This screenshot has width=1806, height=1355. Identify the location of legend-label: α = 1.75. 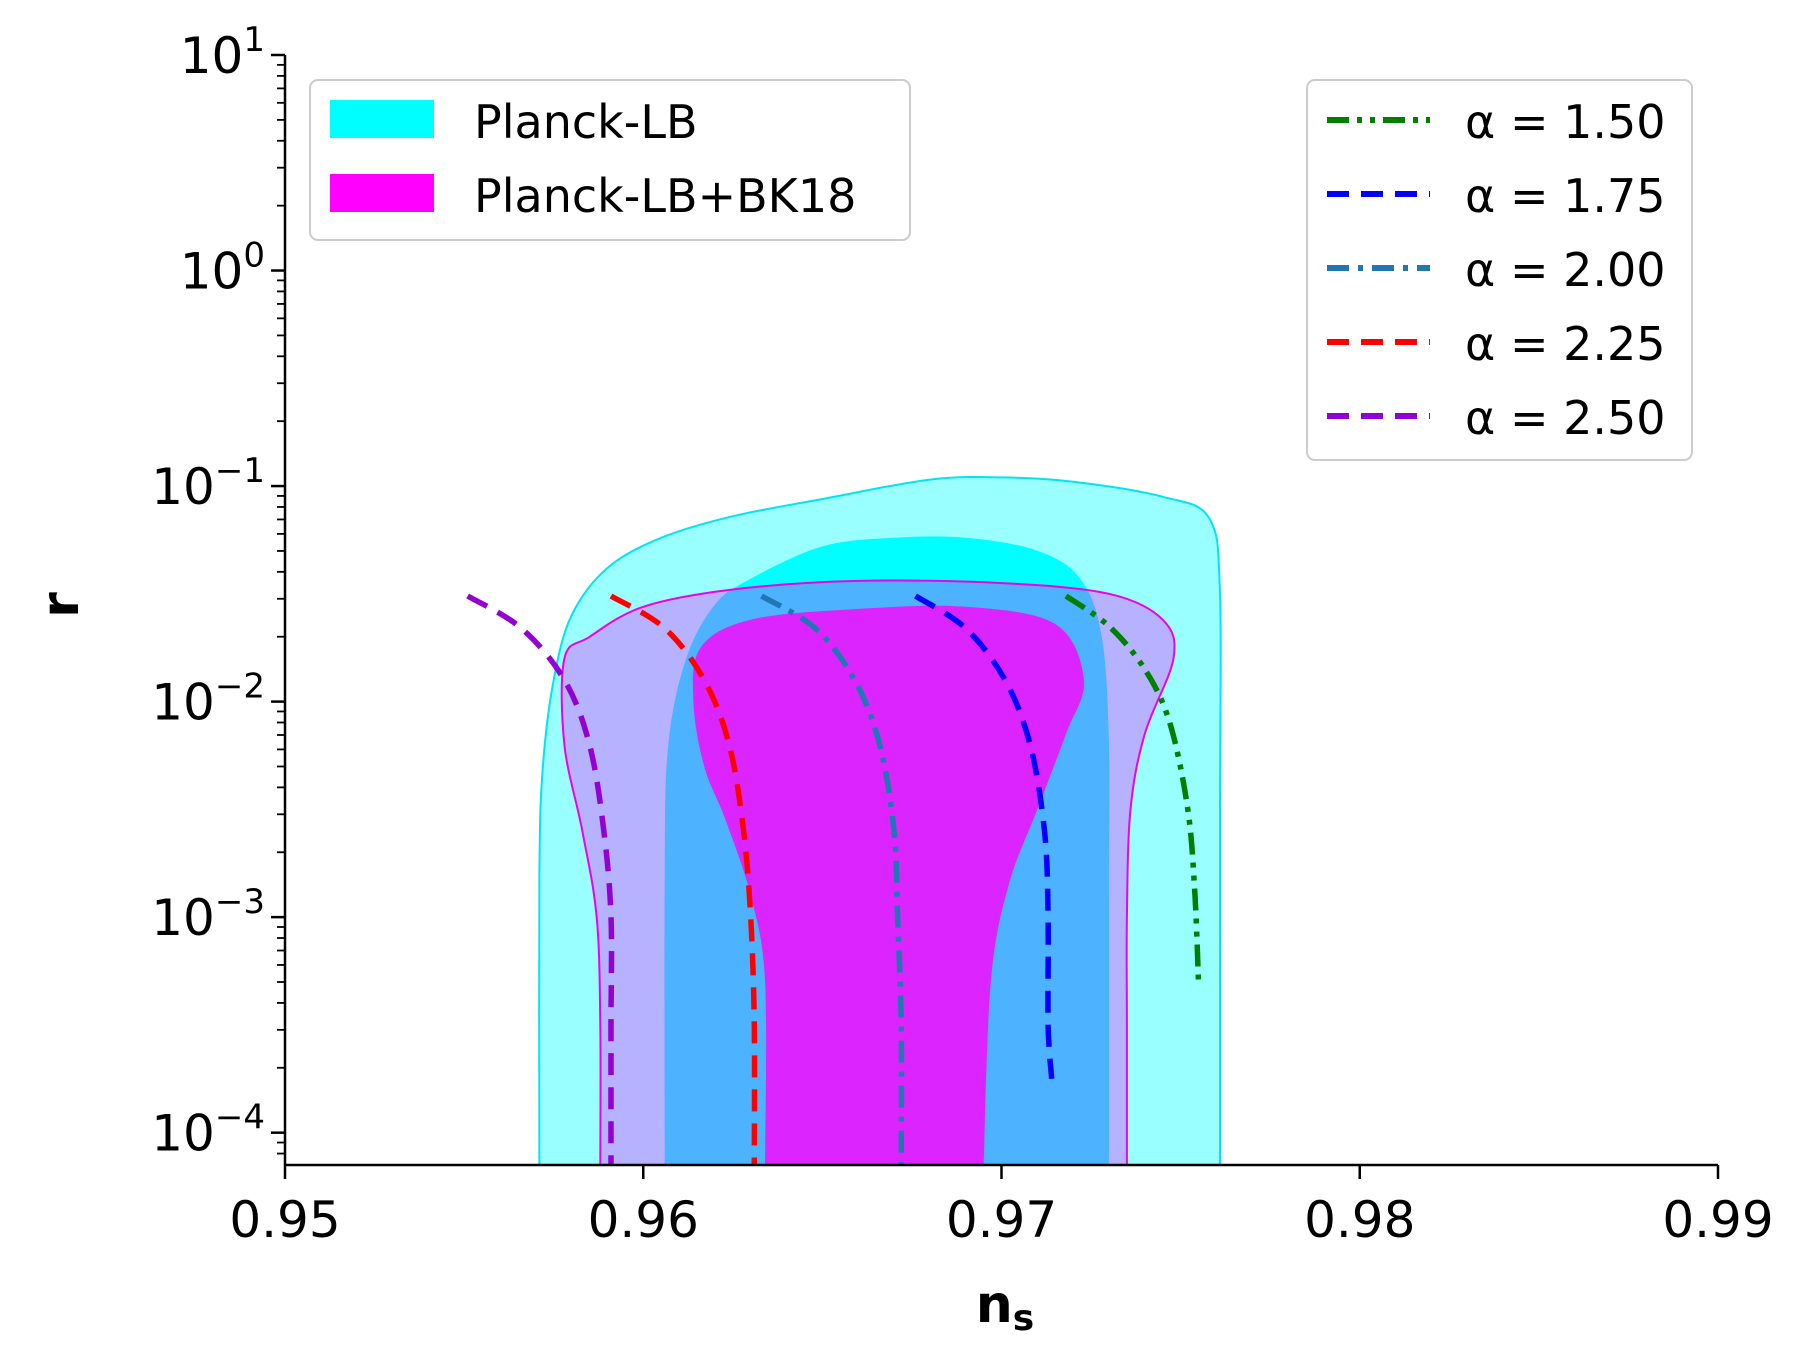
(1565, 196).